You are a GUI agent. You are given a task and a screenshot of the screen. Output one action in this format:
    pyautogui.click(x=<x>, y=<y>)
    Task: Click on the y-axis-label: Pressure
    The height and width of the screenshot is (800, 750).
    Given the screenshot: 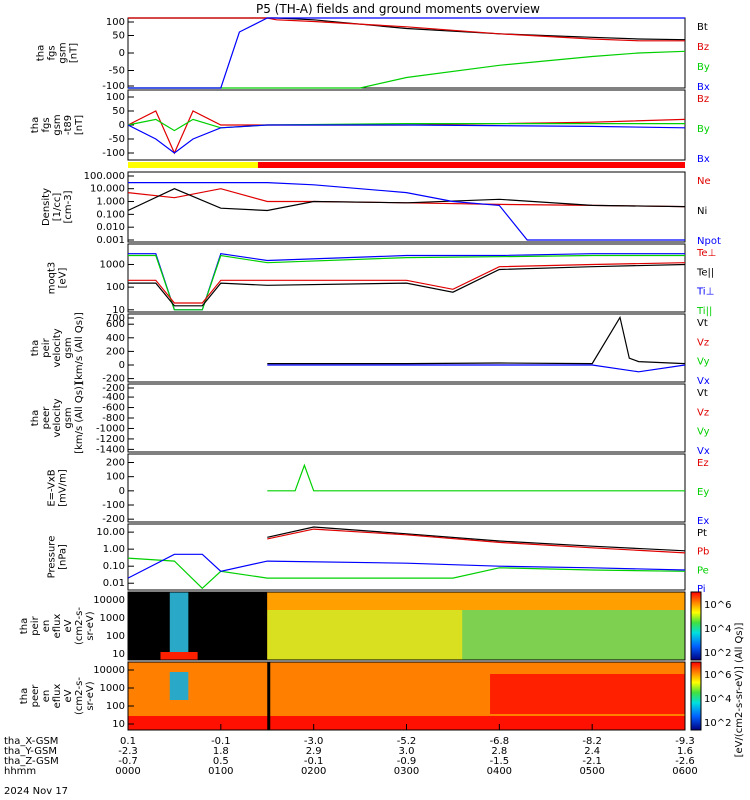 What is the action you would take?
    pyautogui.click(x=52, y=557)
    